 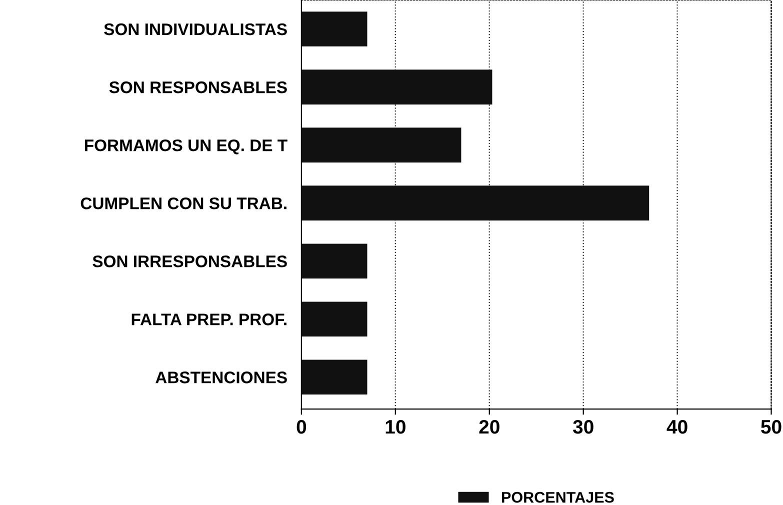 I want to click on x-tick-label: 40, so click(x=677, y=427).